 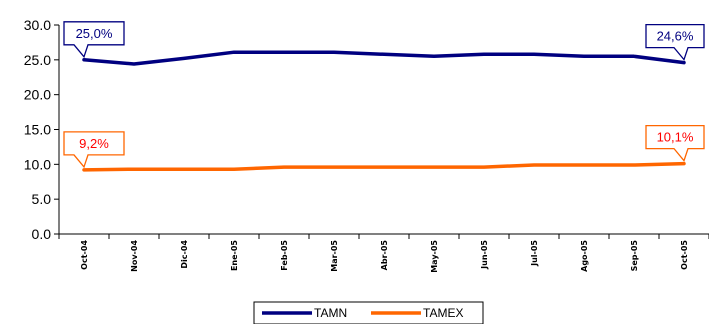 What do you see at coordinates (94, 33) in the screenshot?
I see `callout-label: 25,0%` at bounding box center [94, 33].